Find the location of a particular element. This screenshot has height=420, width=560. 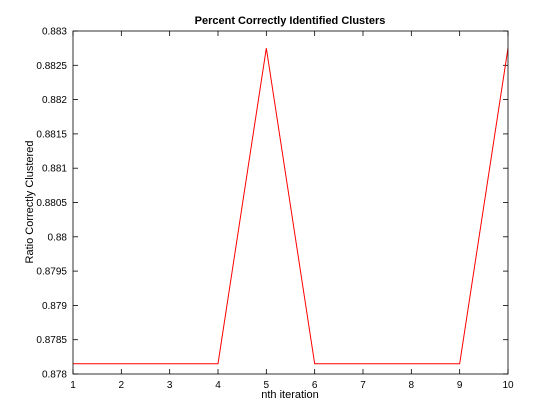

y-tick-label: 0.8785 is located at coordinates (51, 340).